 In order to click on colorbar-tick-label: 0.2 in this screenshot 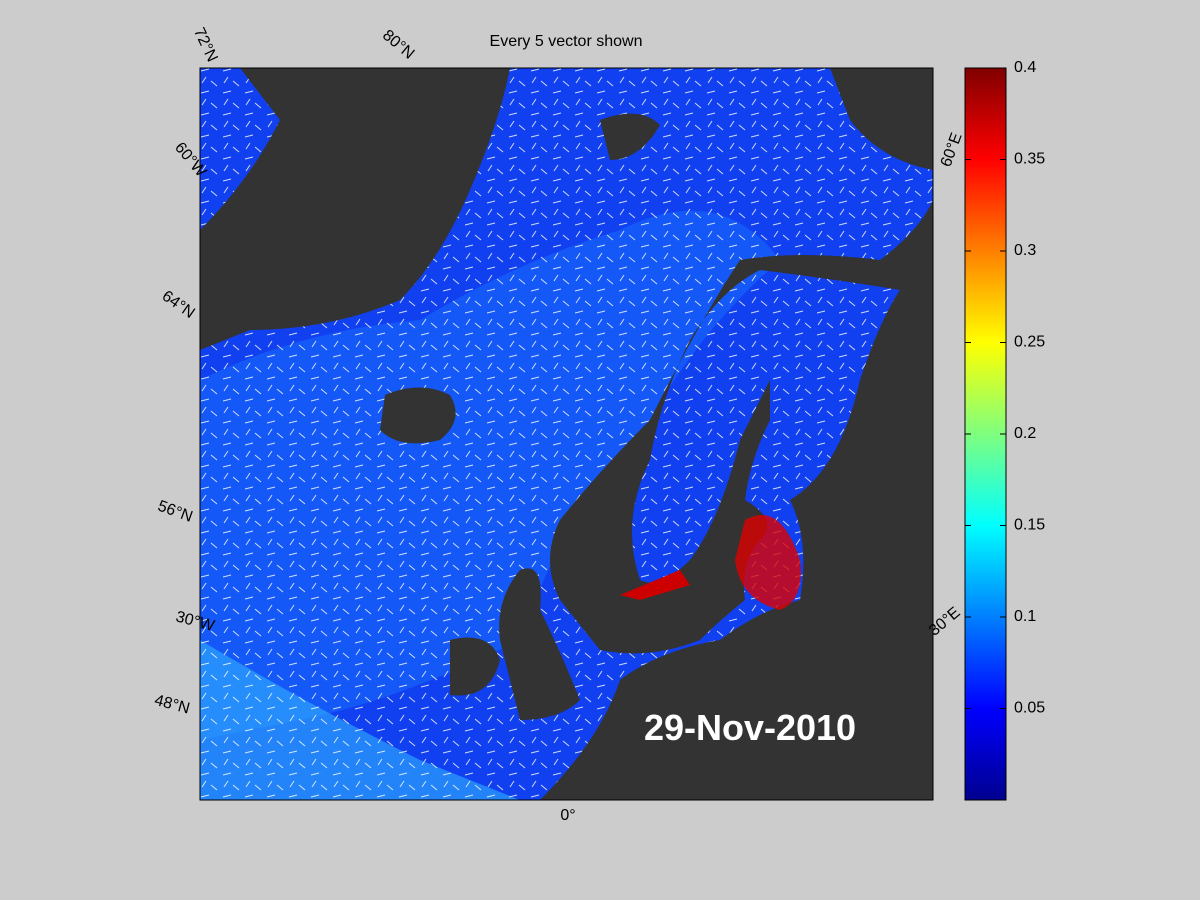, I will do `click(1025, 433)`.